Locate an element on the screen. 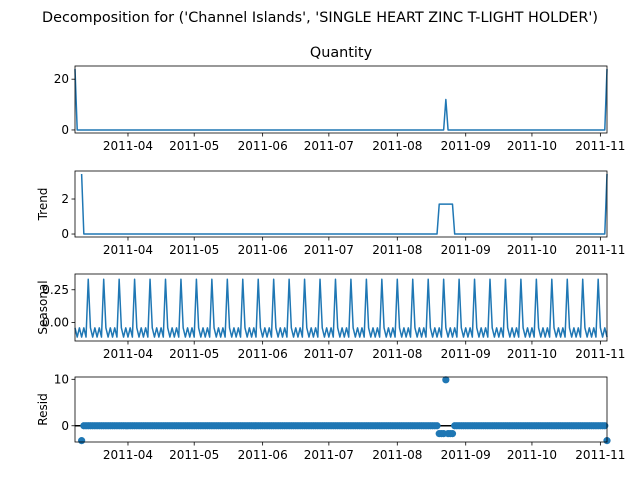 This screenshot has height=480, width=640. y-tick-label: 20 is located at coordinates (61, 79).